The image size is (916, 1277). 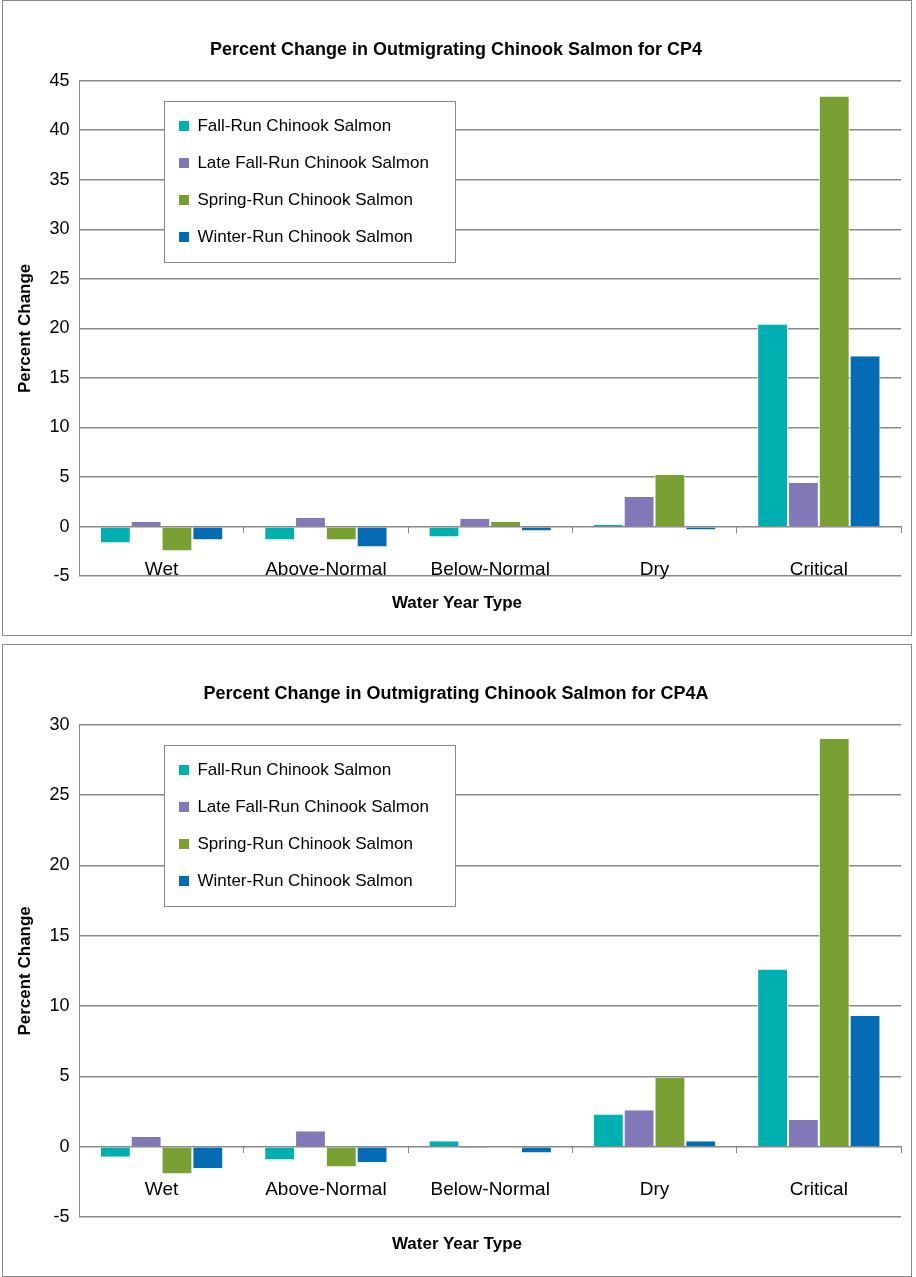 I want to click on y-tick-label: 35, so click(x=59, y=178).